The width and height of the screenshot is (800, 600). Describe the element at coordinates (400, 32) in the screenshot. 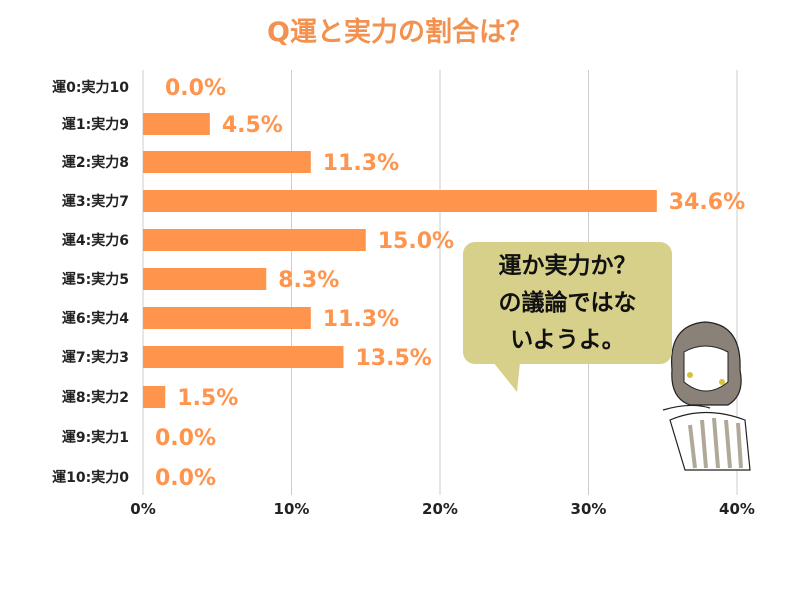

I see `chart-title: Q運と実力の割合は？` at that location.